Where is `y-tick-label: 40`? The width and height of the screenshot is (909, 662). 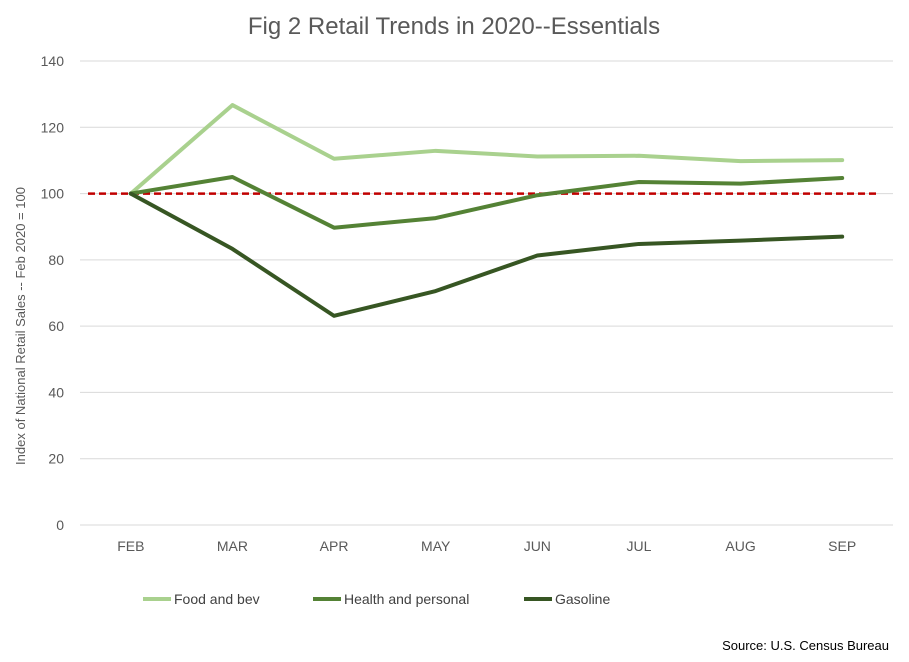
y-tick-label: 40 is located at coordinates (56, 392).